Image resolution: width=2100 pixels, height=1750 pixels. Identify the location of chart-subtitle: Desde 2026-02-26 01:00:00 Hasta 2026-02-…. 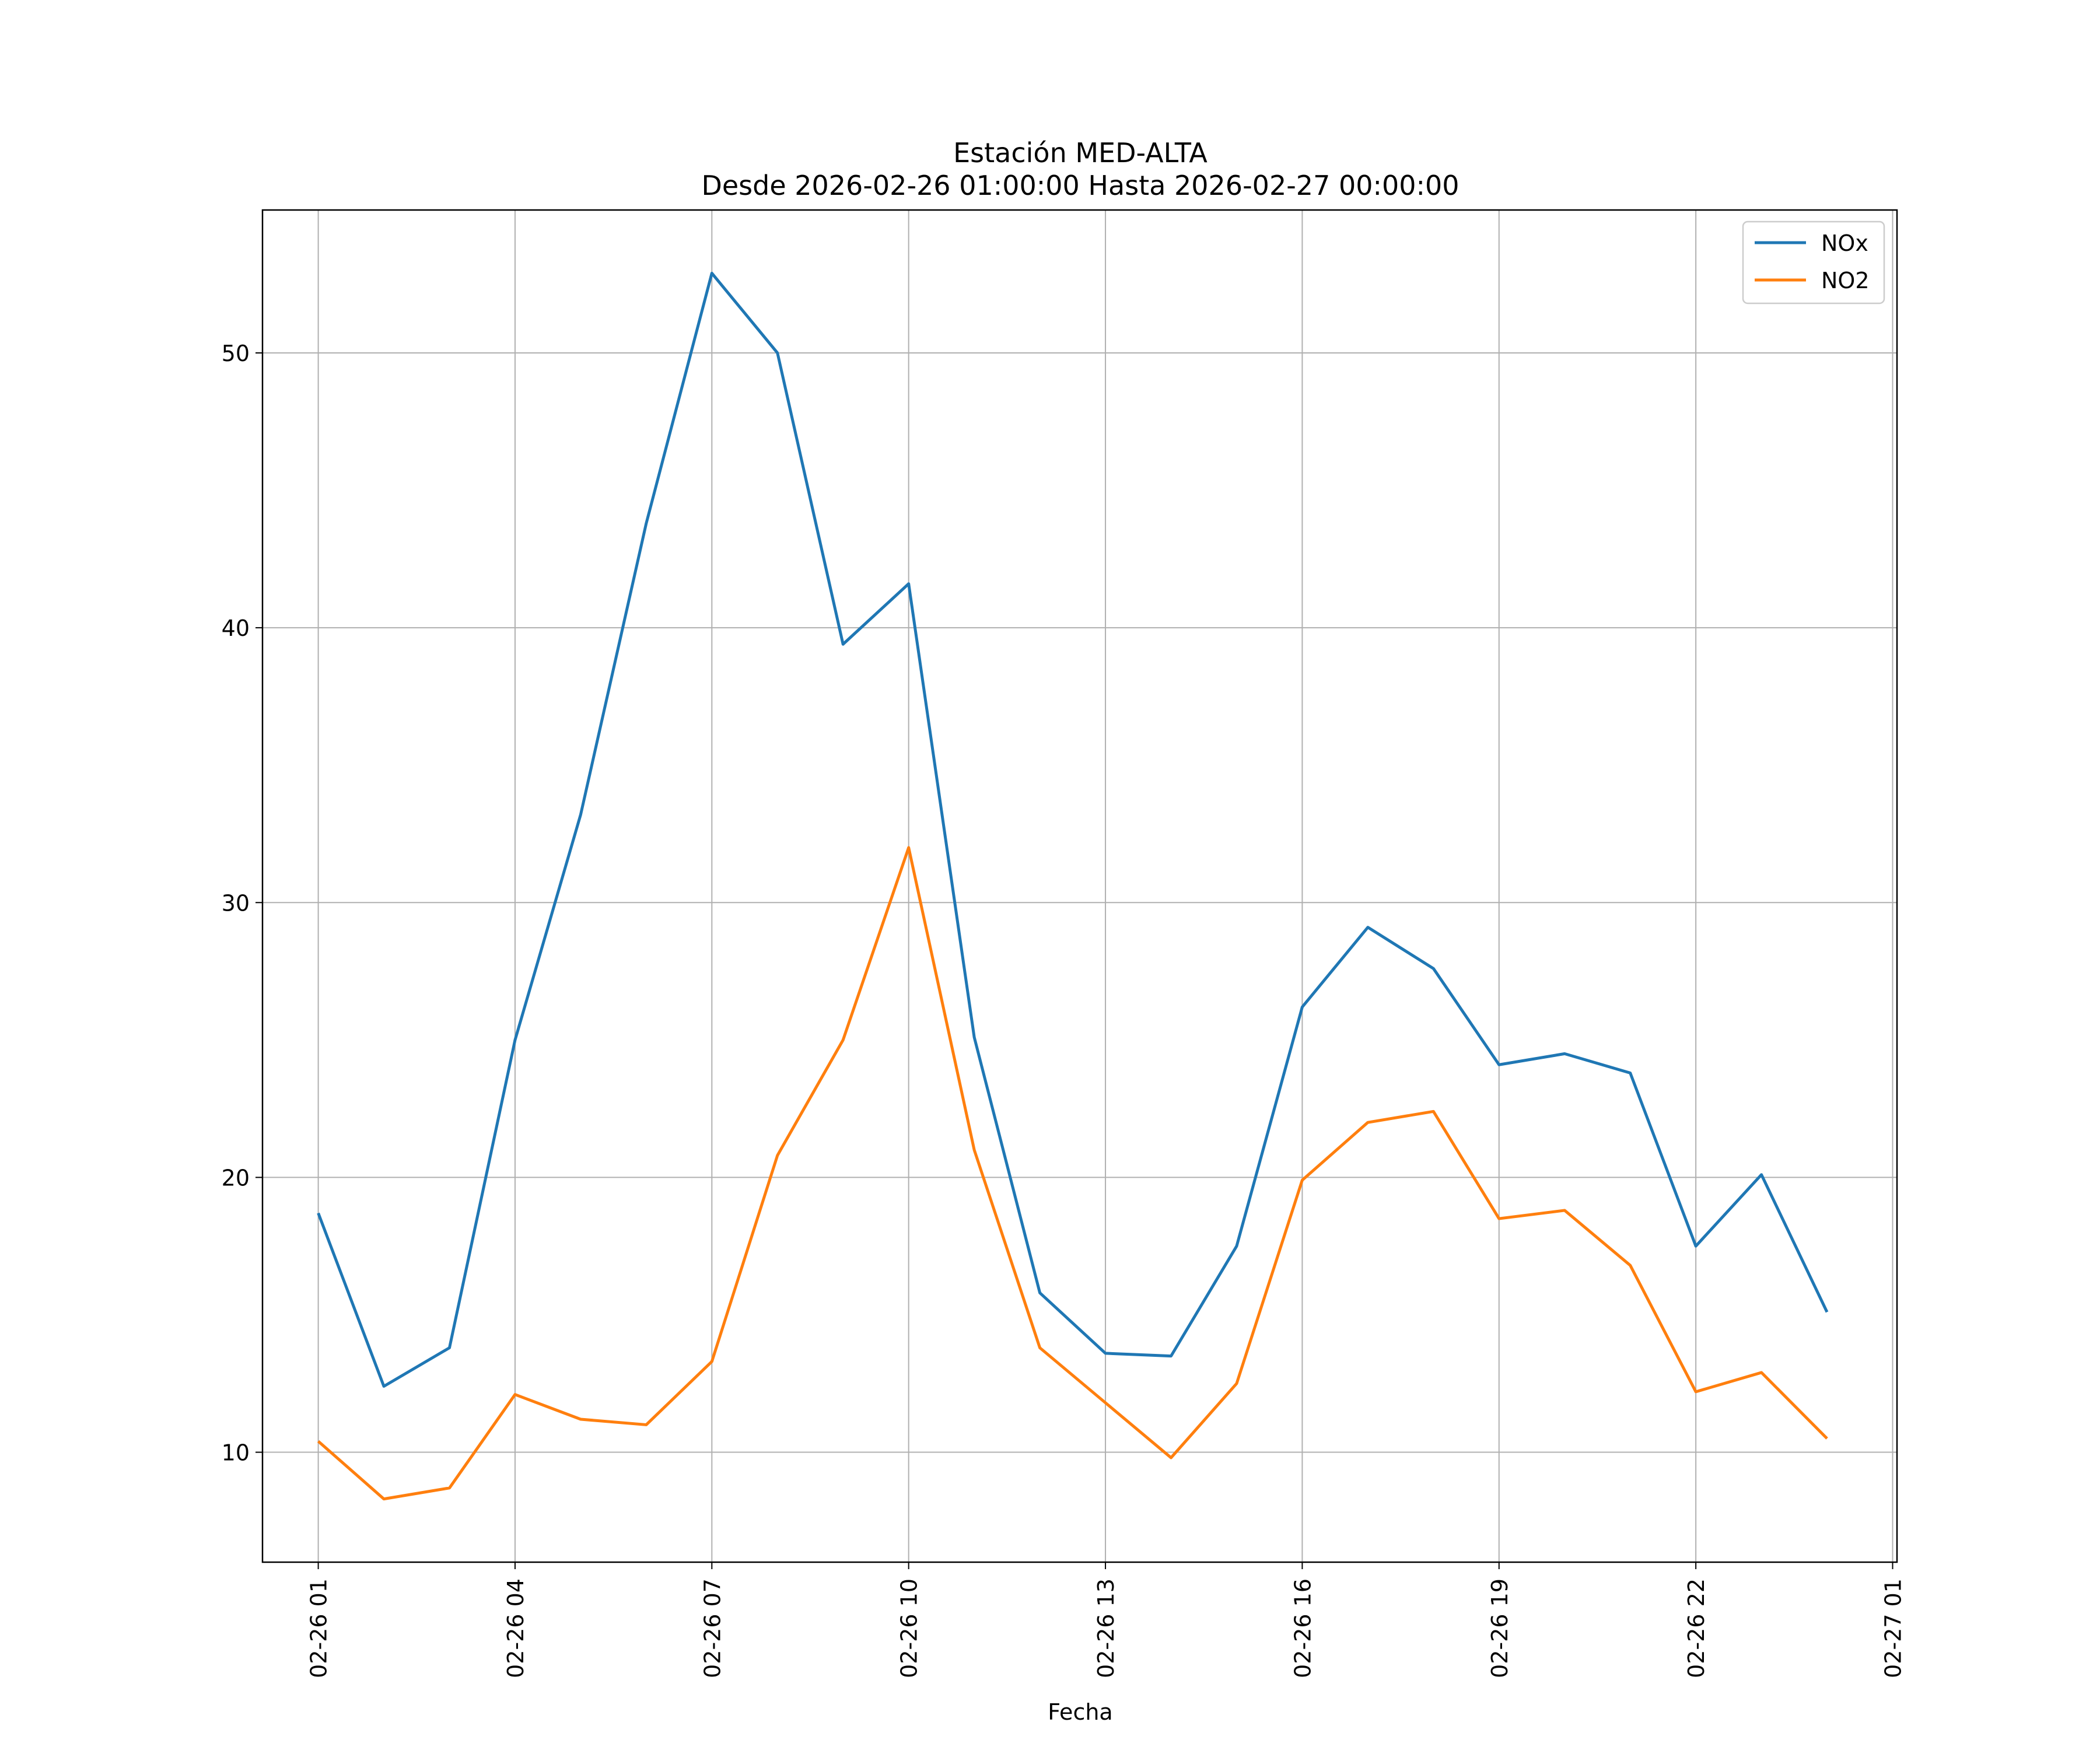
(1080, 185).